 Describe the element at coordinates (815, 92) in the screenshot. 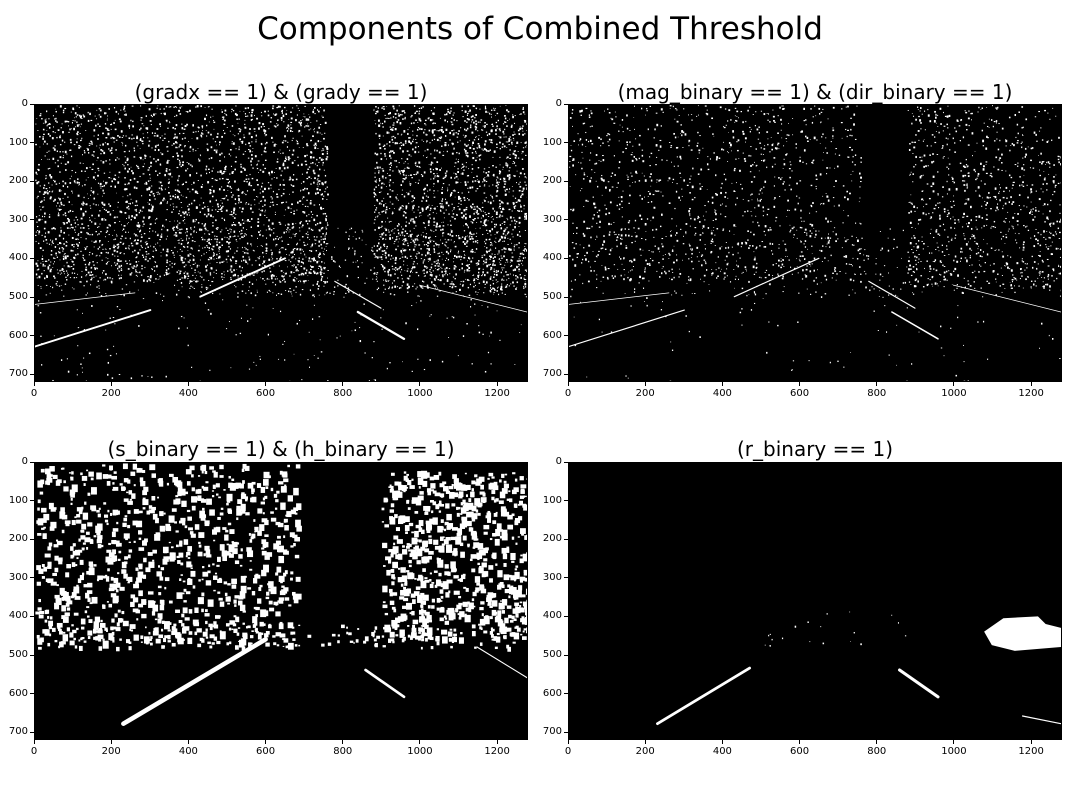

I see `panel-title: (mag_binary == 1) & (dir_binary == 1)` at that location.